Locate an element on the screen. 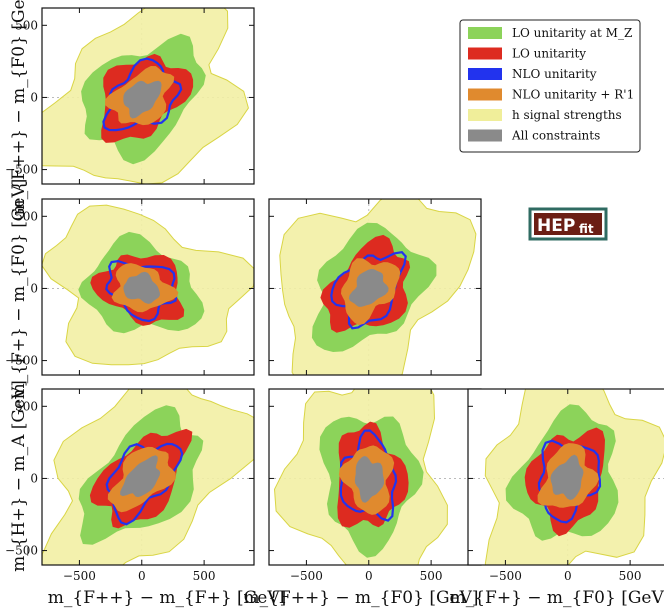 Image resolution: width=664 pixels, height=616 pixels. panel-p21: −500 0 500 is located at coordinates (375, 485).